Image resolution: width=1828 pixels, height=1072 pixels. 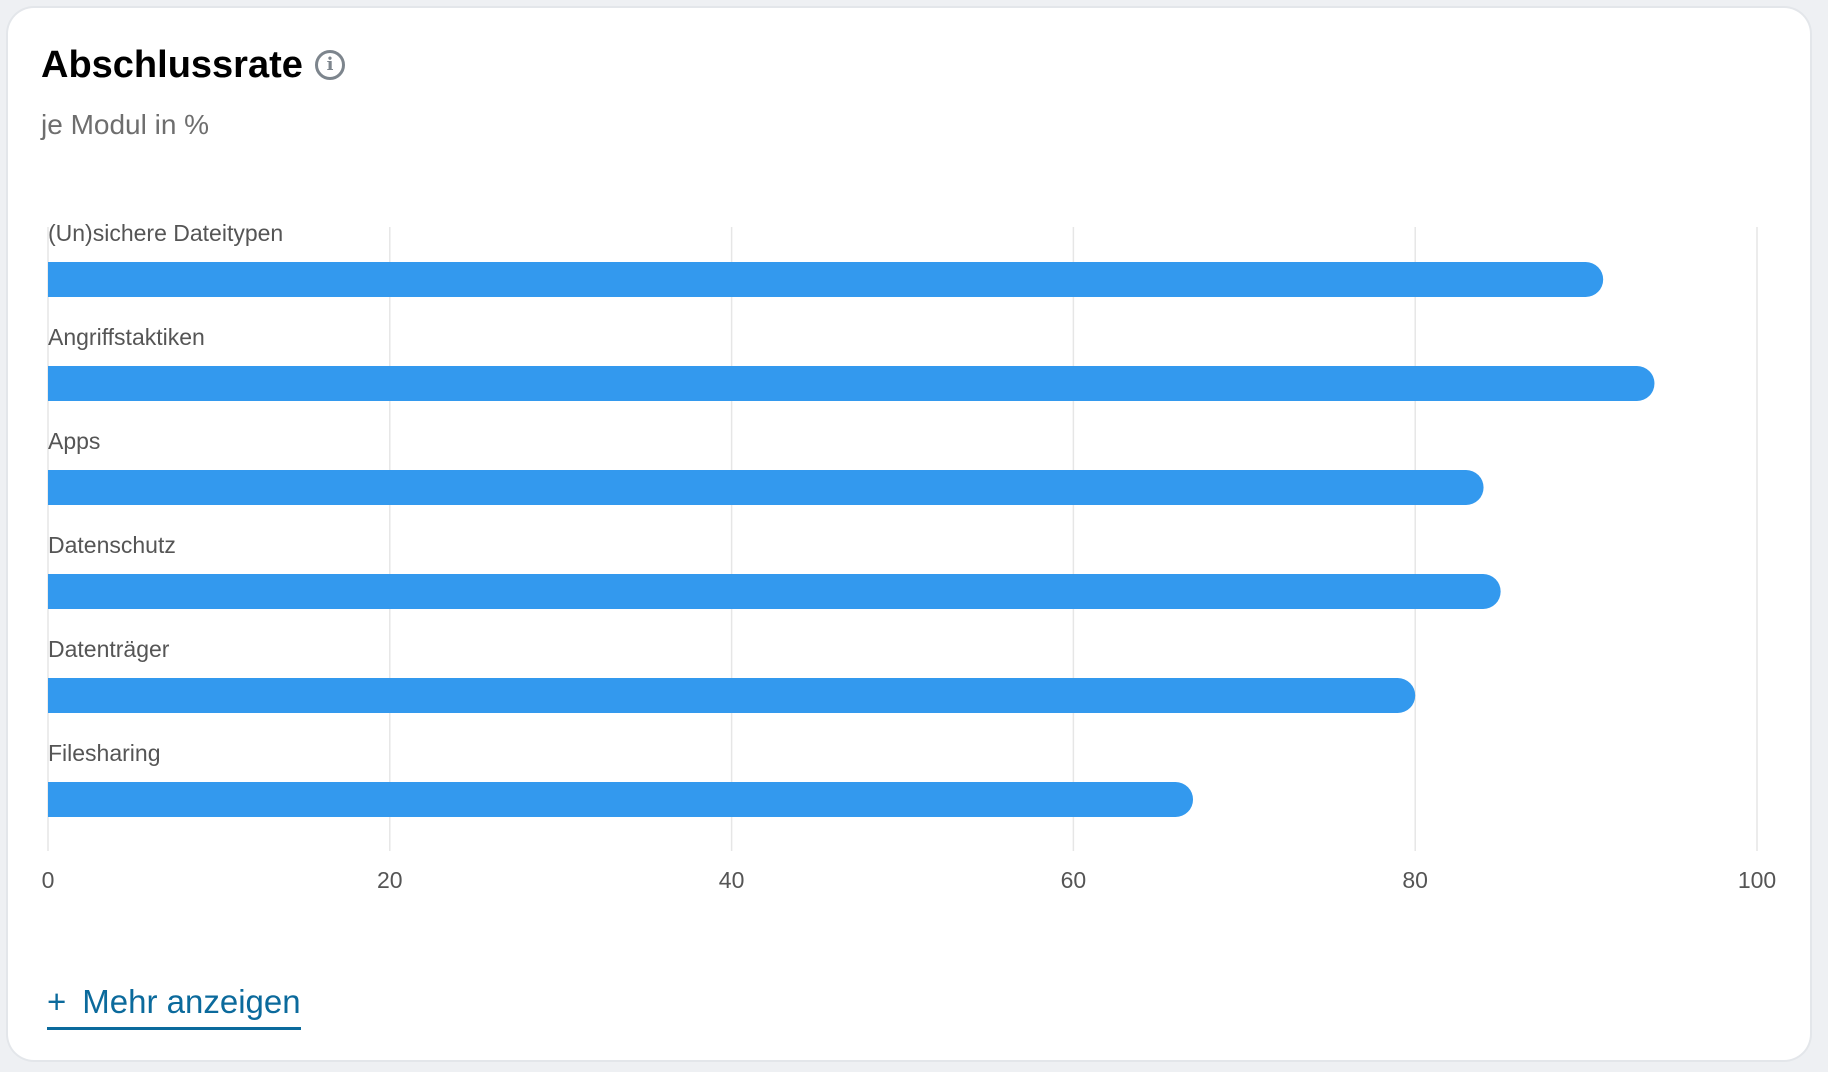 What do you see at coordinates (126, 337) in the screenshot?
I see `category-label: Angriffstaktiken` at bounding box center [126, 337].